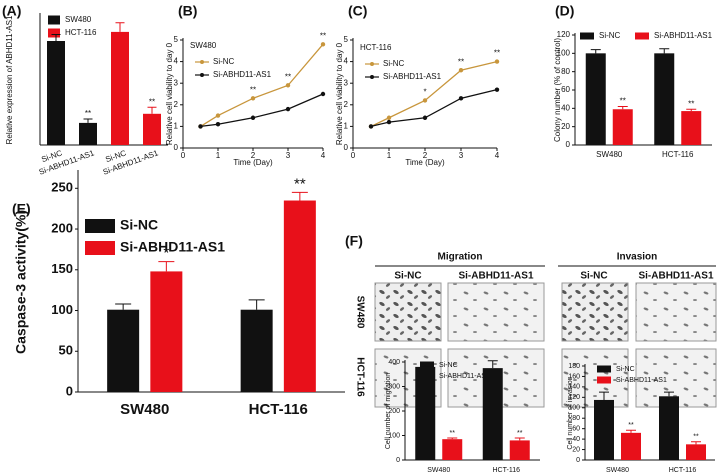 The height and width of the screenshot is (476, 720). What do you see at coordinates (394, 386) in the screenshot?
I see `y-tick-label: 300` at bounding box center [394, 386].